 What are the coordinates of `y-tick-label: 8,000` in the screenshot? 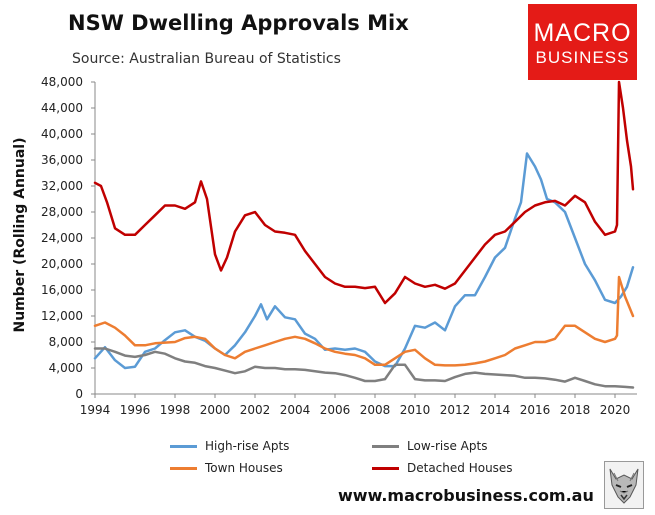 It's located at (66, 342).